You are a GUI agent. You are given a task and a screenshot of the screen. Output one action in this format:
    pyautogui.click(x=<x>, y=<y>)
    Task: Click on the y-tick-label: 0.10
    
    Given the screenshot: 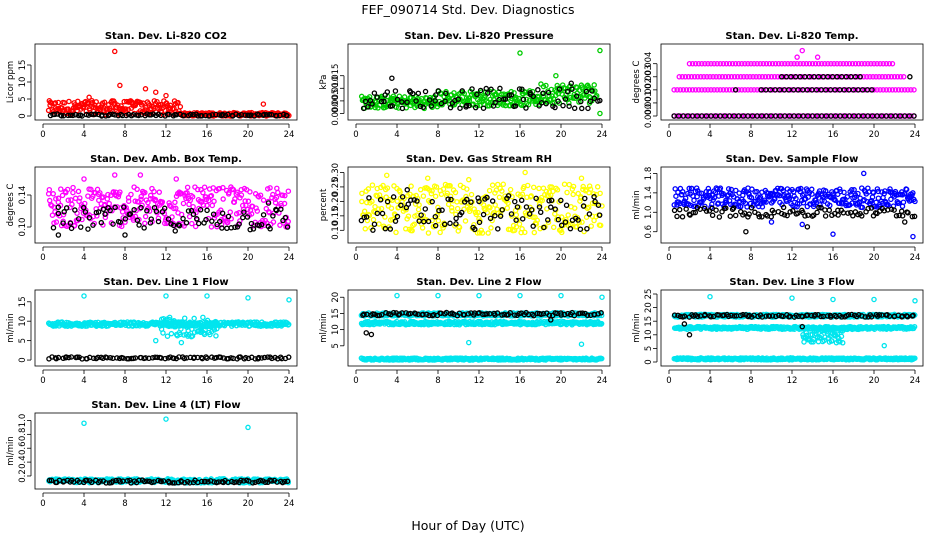 What is the action you would take?
    pyautogui.click(x=23, y=227)
    